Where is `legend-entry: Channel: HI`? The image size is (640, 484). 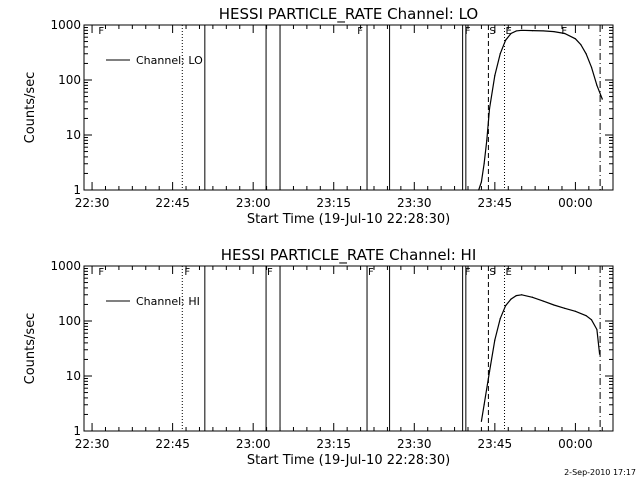
legend-entry: Channel: HI is located at coordinates (168, 301).